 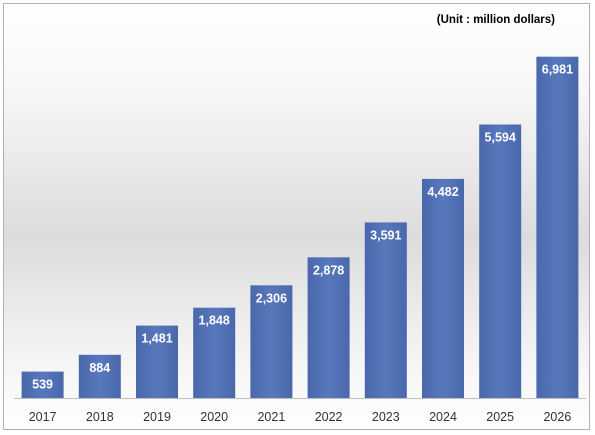 I want to click on bar-2020, so click(x=214, y=352).